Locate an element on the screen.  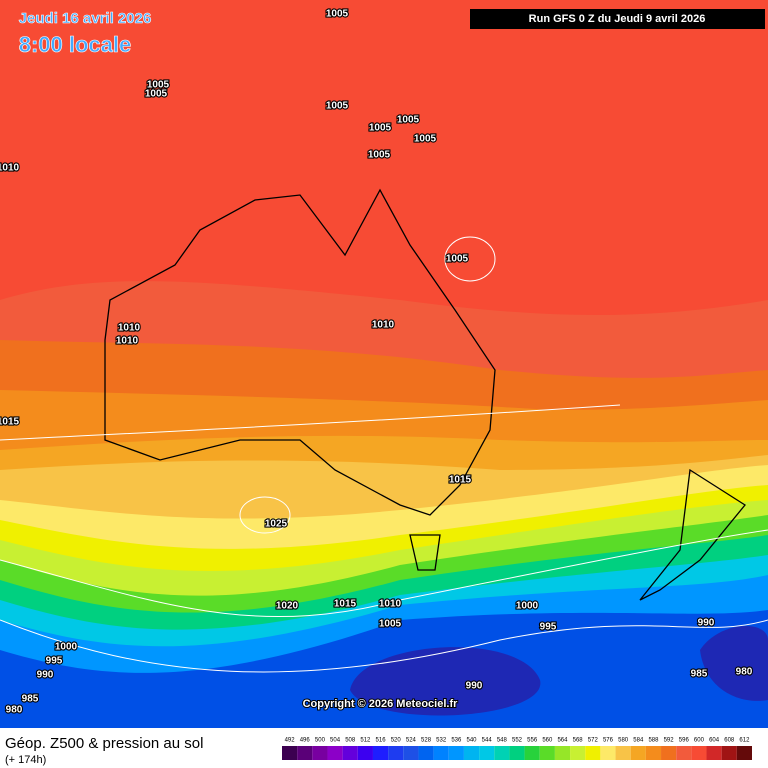
legend-label: 576 is located at coordinates (608, 741).